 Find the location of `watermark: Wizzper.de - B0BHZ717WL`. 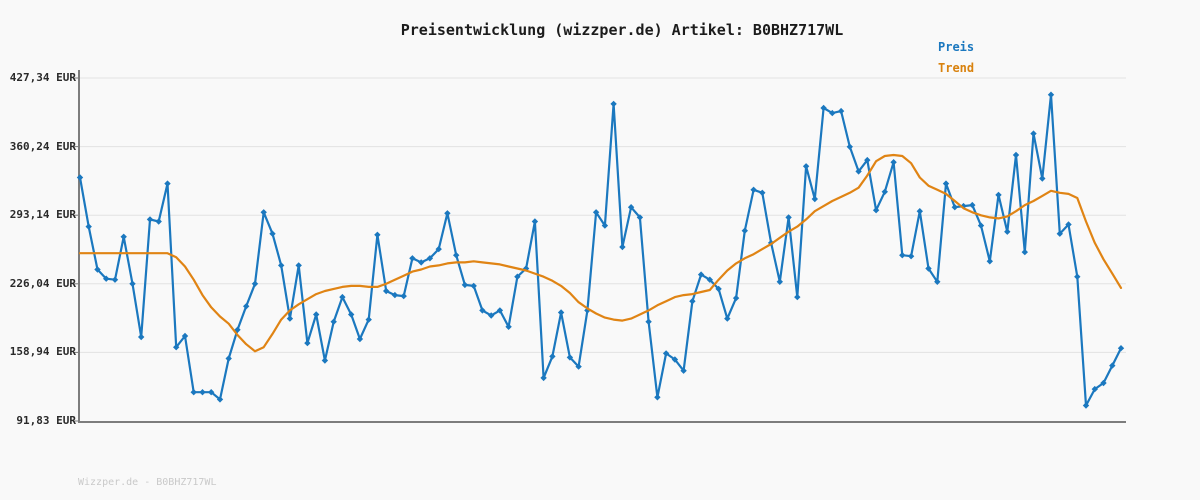

watermark: Wizzper.de - B0BHZ717WL is located at coordinates (147, 482).